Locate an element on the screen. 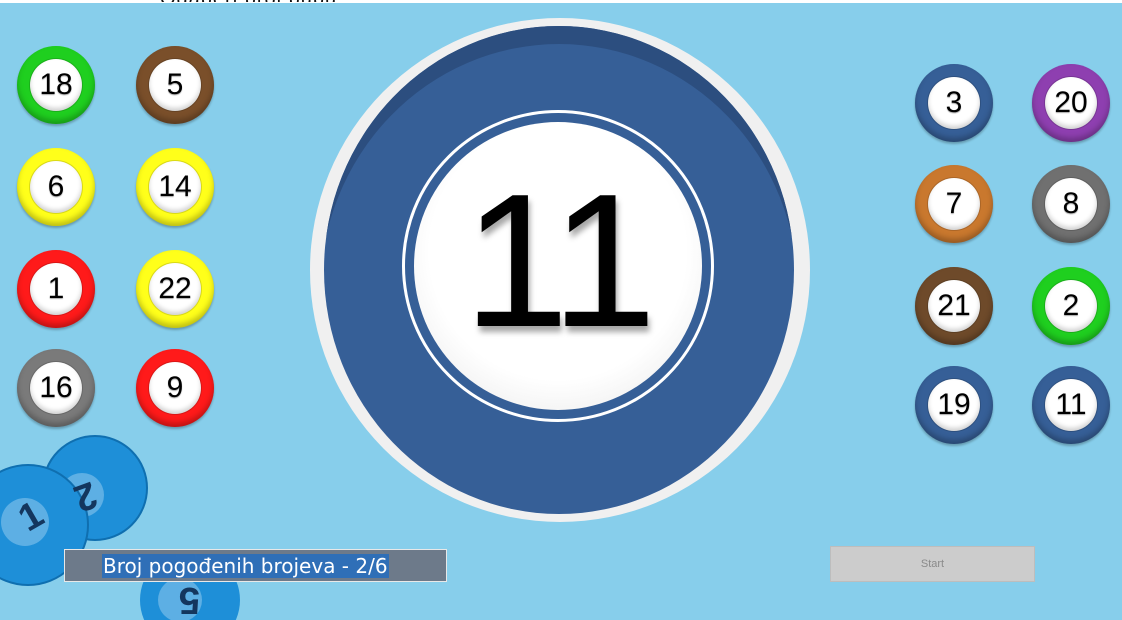 The height and width of the screenshot is (620, 1122). right-ball-7-center: 19 is located at coordinates (954, 405).